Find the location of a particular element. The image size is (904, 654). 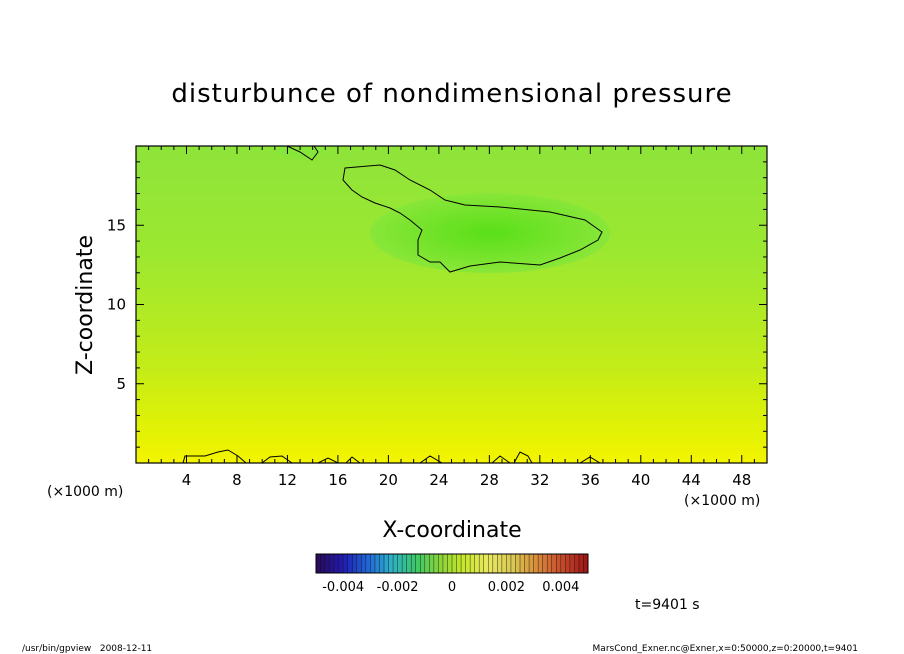

y-tick-label: 10 is located at coordinates (116, 305).